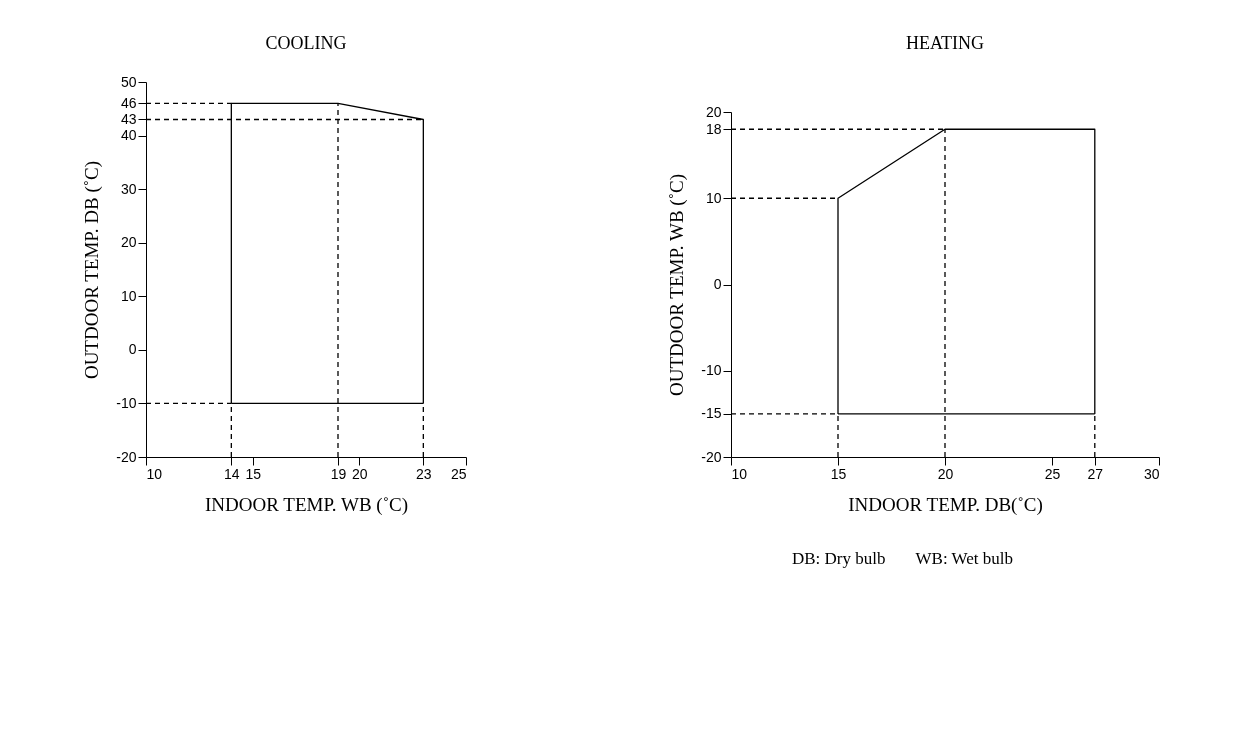 The height and width of the screenshot is (732, 1241). What do you see at coordinates (945, 43) in the screenshot?
I see `chart-title: HEATING` at bounding box center [945, 43].